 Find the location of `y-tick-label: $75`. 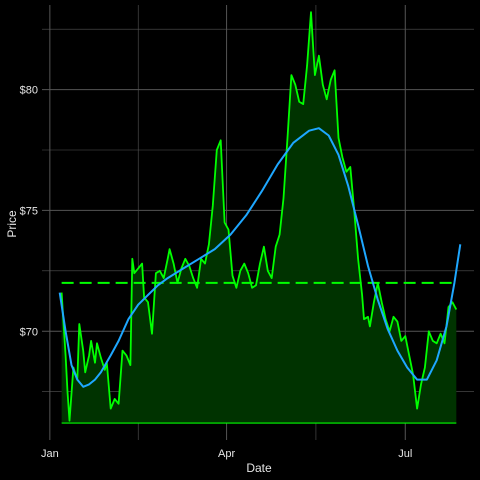

y-tick-label: $75 is located at coordinates (29, 211).